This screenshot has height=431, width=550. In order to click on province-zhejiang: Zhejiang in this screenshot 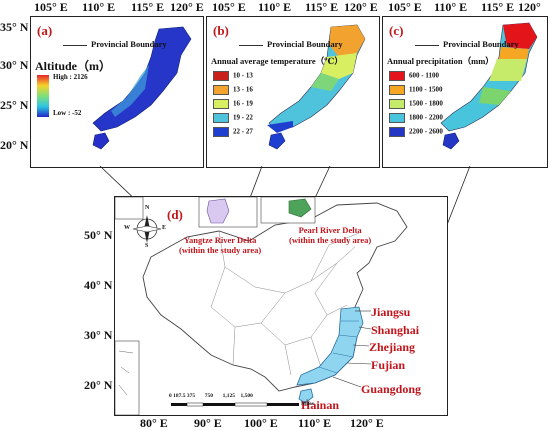, I will do `click(392, 347)`.